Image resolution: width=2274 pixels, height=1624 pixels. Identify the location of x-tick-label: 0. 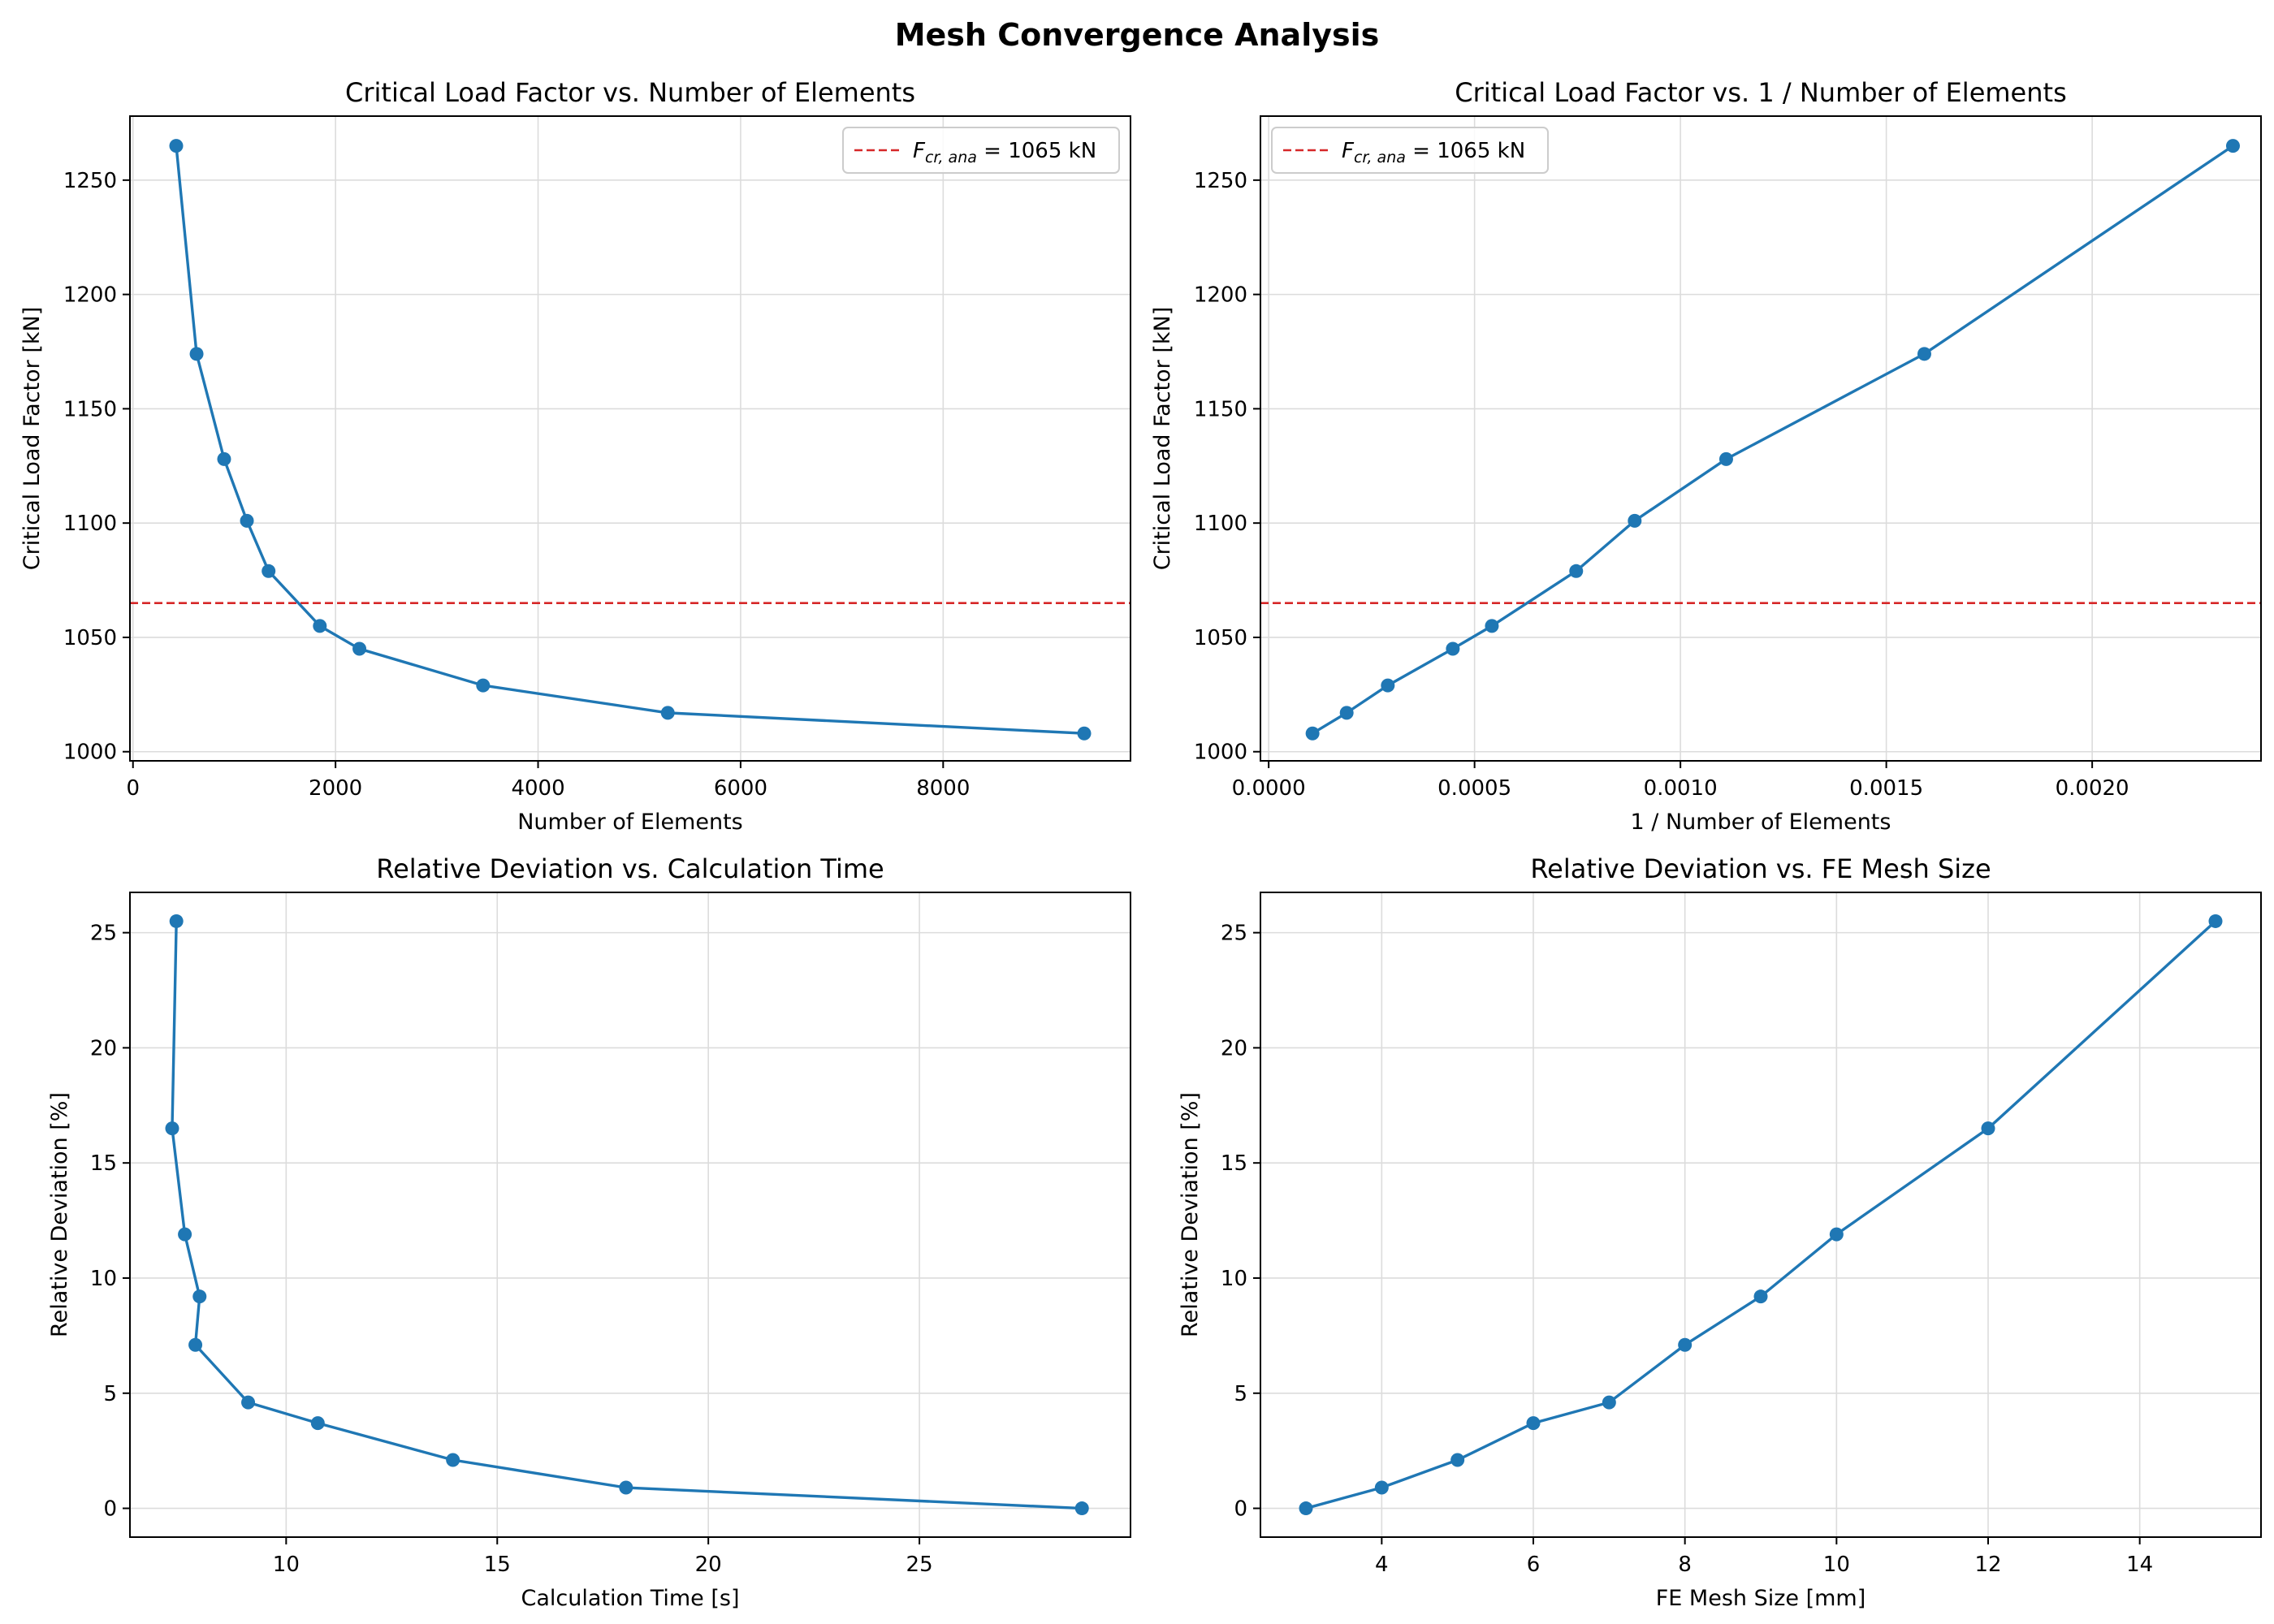
(133, 789).